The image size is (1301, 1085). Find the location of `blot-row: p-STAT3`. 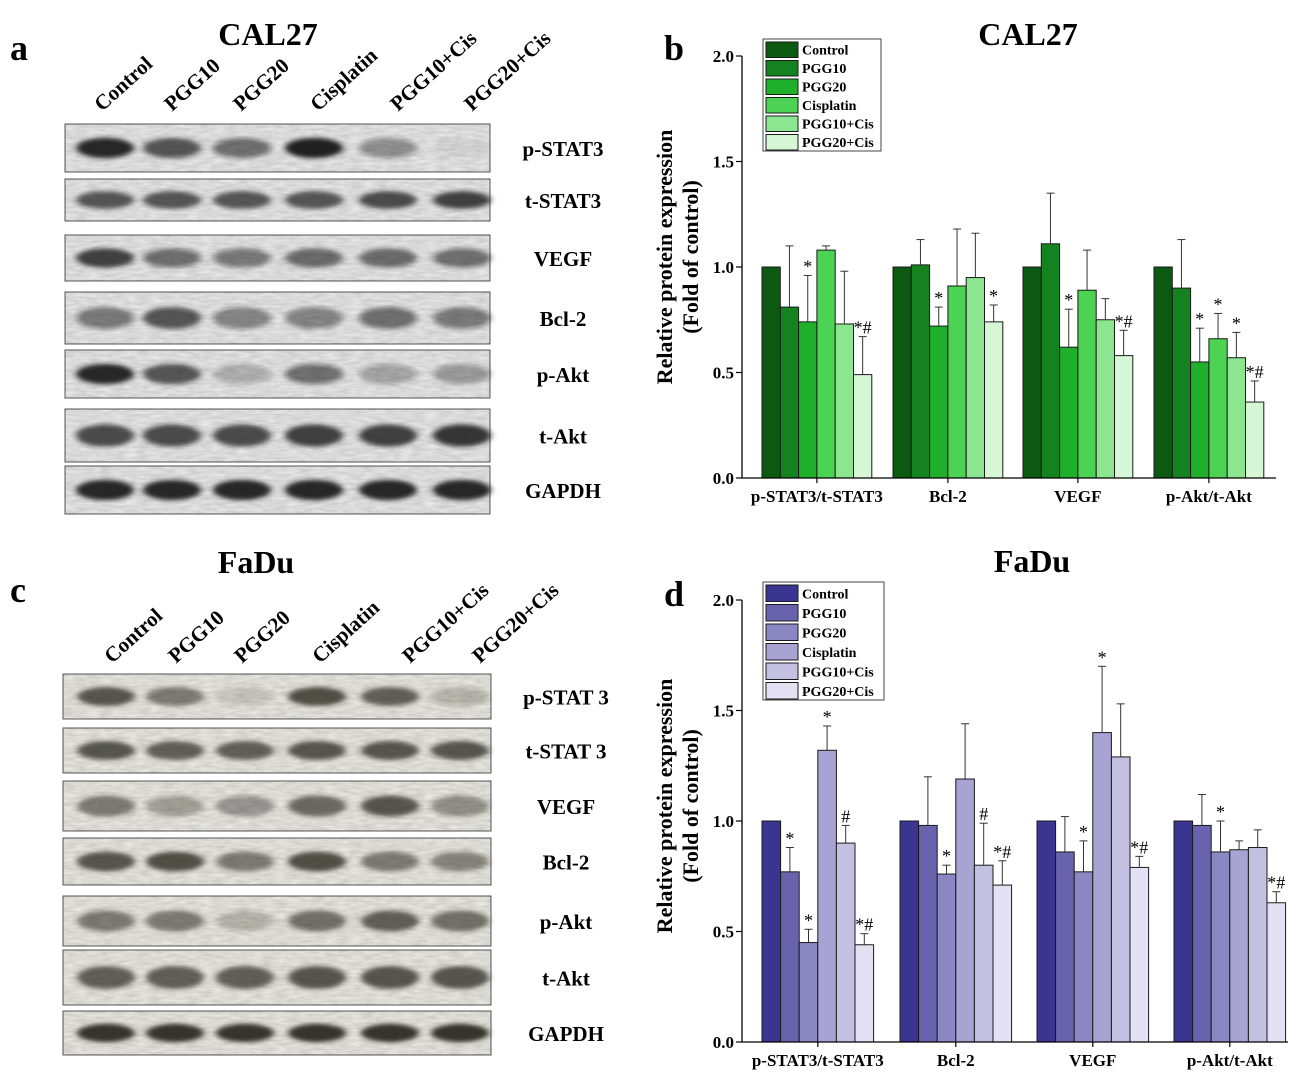

blot-row: p-STAT3 is located at coordinates (333, 148).